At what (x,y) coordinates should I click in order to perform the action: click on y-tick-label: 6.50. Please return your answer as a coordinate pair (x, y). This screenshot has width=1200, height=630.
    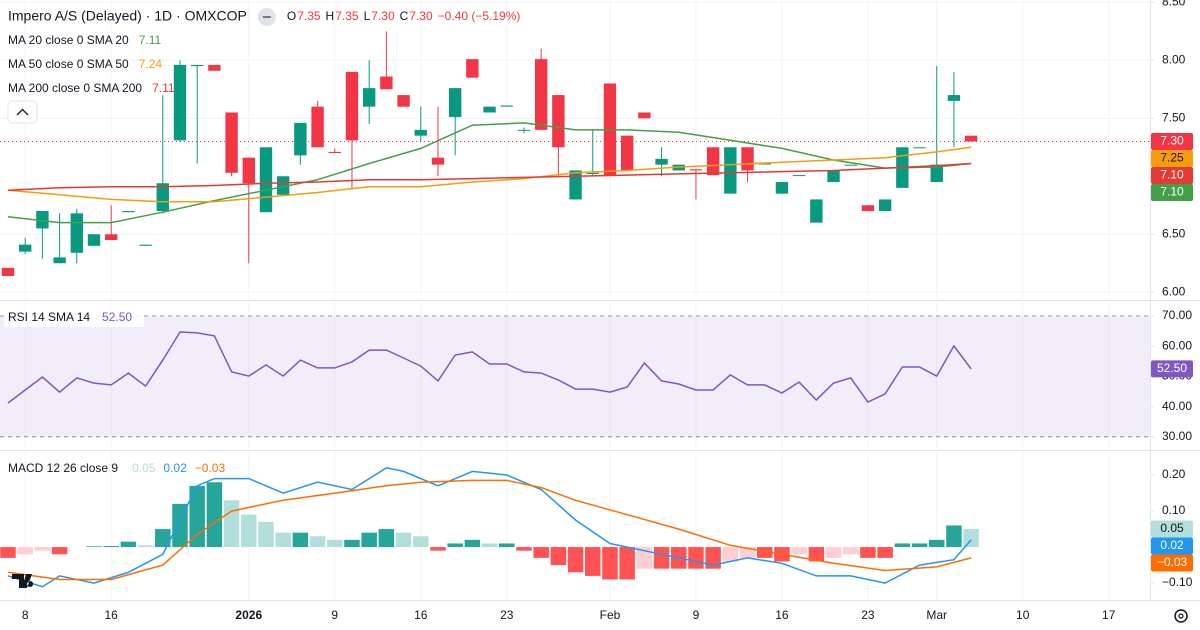
    Looking at the image, I should click on (1174, 233).